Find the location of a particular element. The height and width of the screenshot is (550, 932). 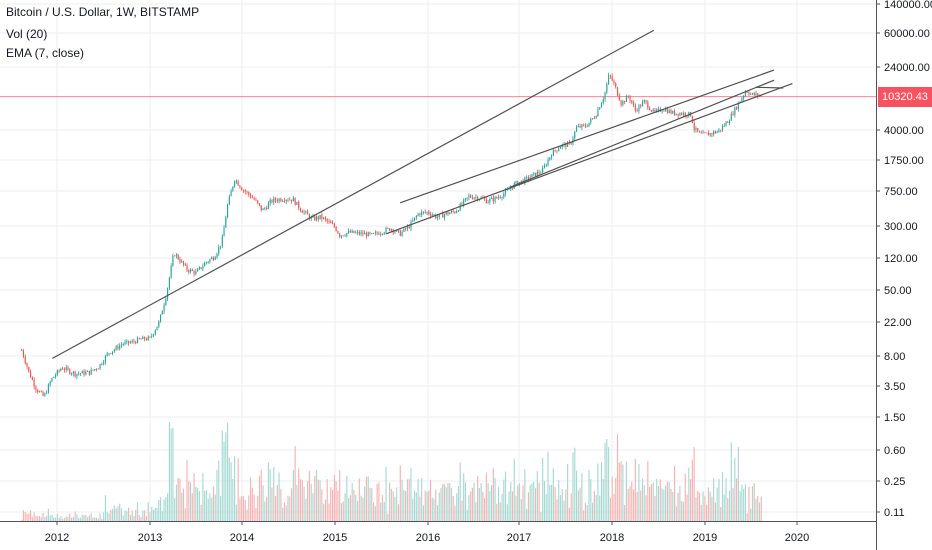

chart-title: Bitcoin / U.S. Dollar, 1W, BITSTAMP is located at coordinates (103, 12).